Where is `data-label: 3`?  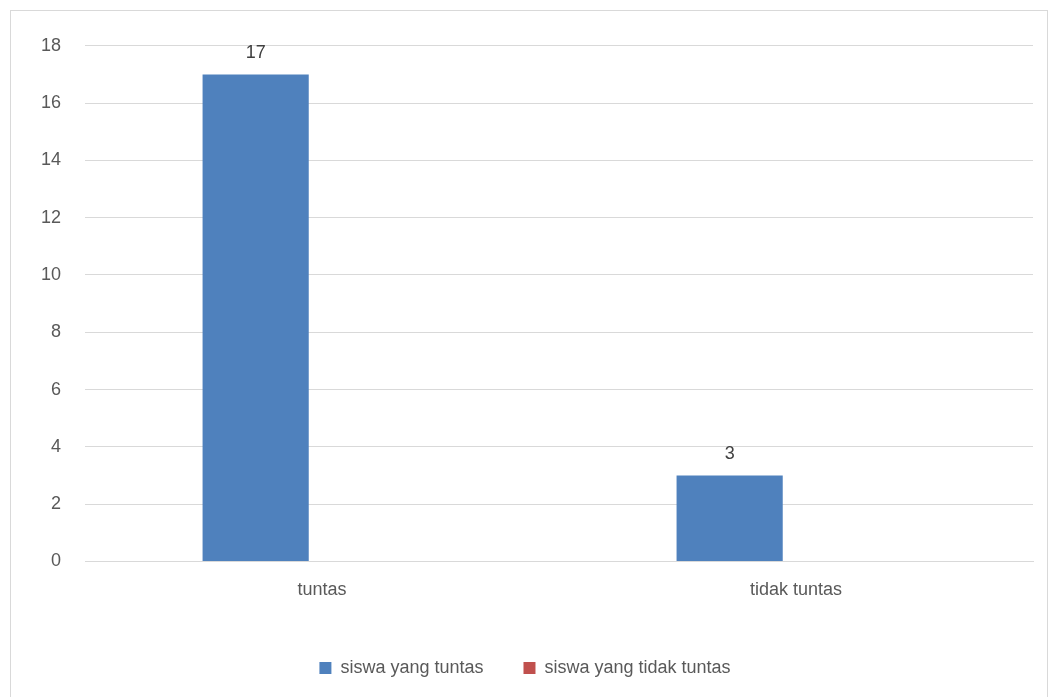 data-label: 3 is located at coordinates (729, 453).